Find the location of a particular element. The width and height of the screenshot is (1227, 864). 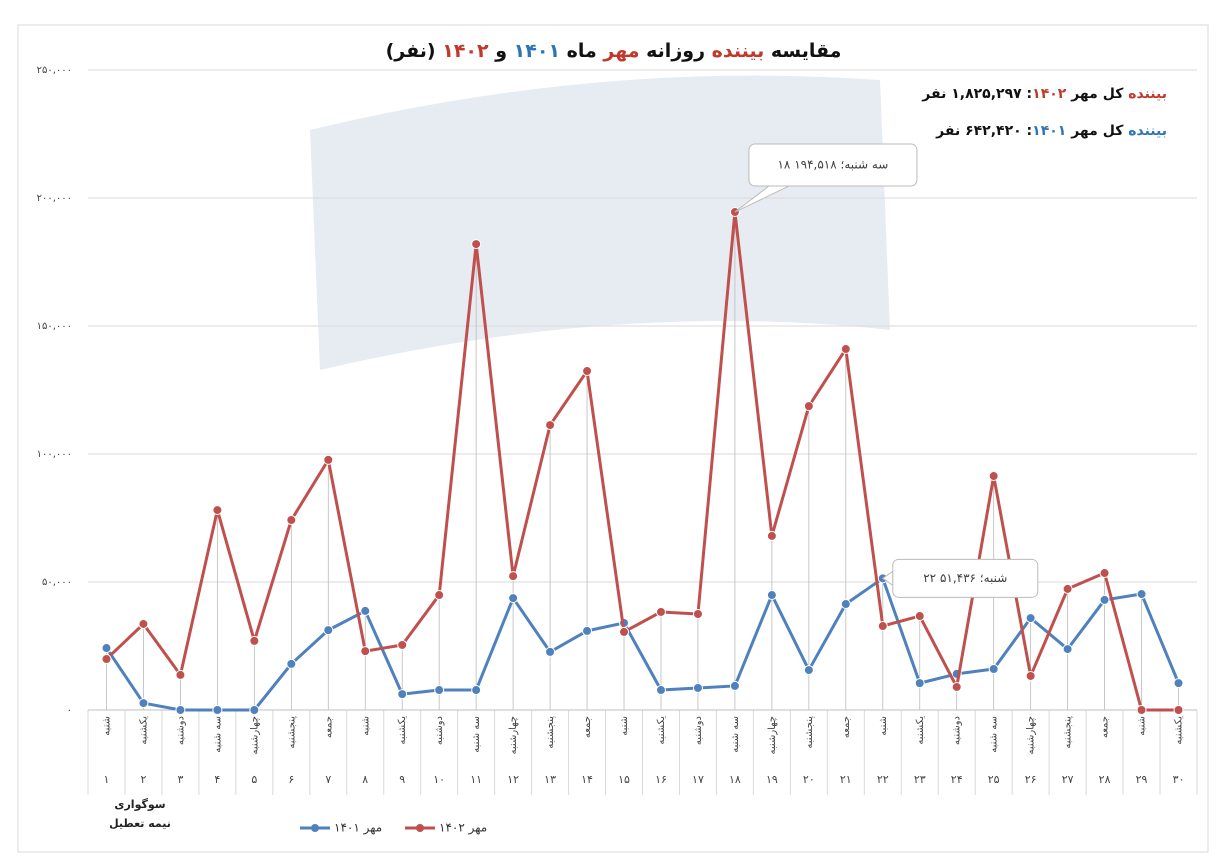

legend-label: مهر ۱۴۰۲ is located at coordinates (463, 828).